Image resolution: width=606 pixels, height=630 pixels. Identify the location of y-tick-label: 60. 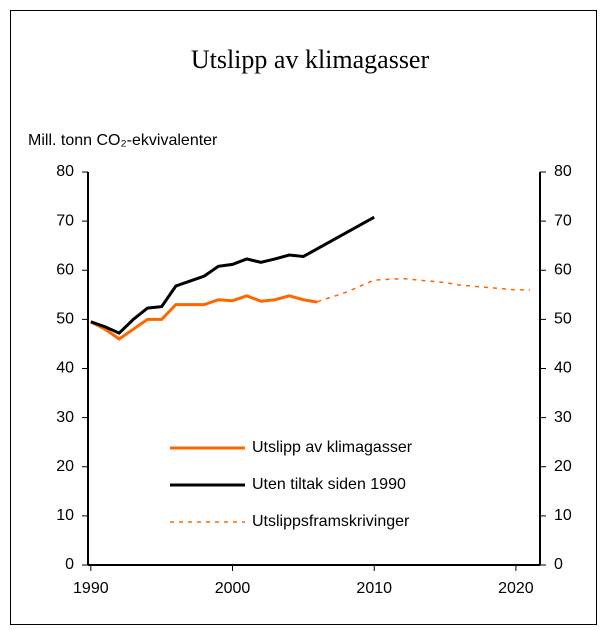
(65, 269).